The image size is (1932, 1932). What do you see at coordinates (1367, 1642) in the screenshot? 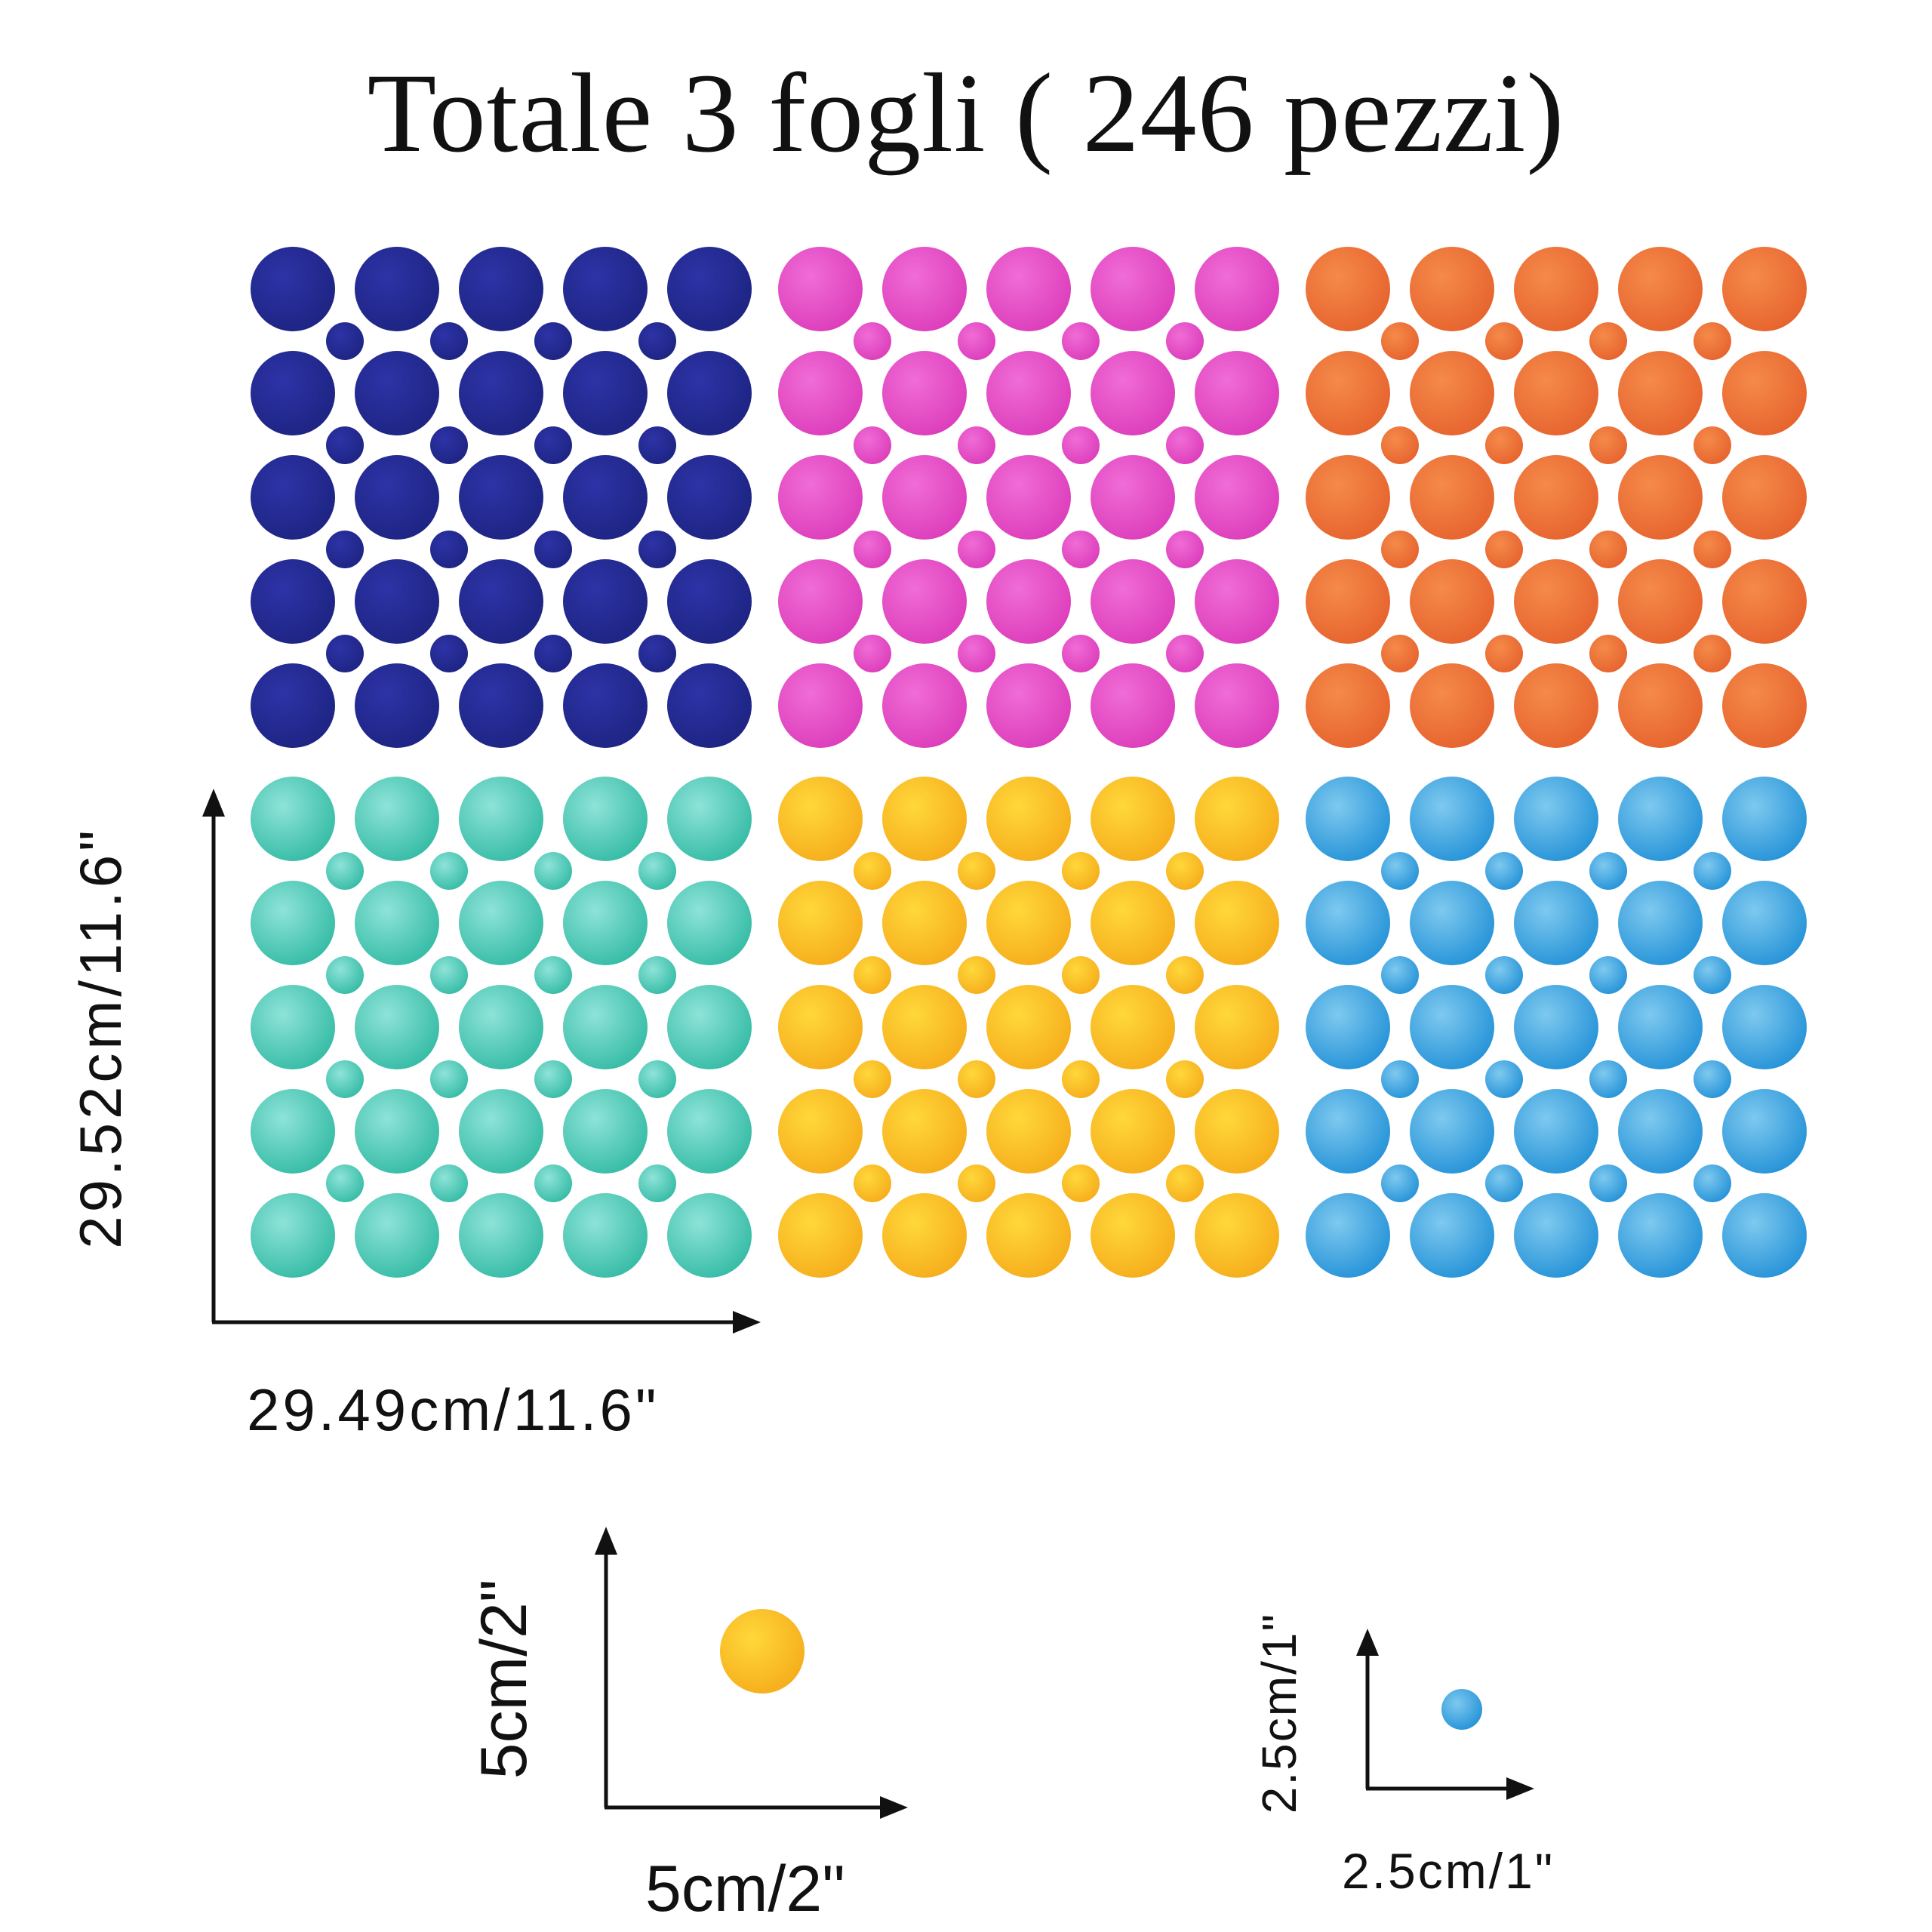
I see `small-dot-height-arrowhead` at bounding box center [1367, 1642].